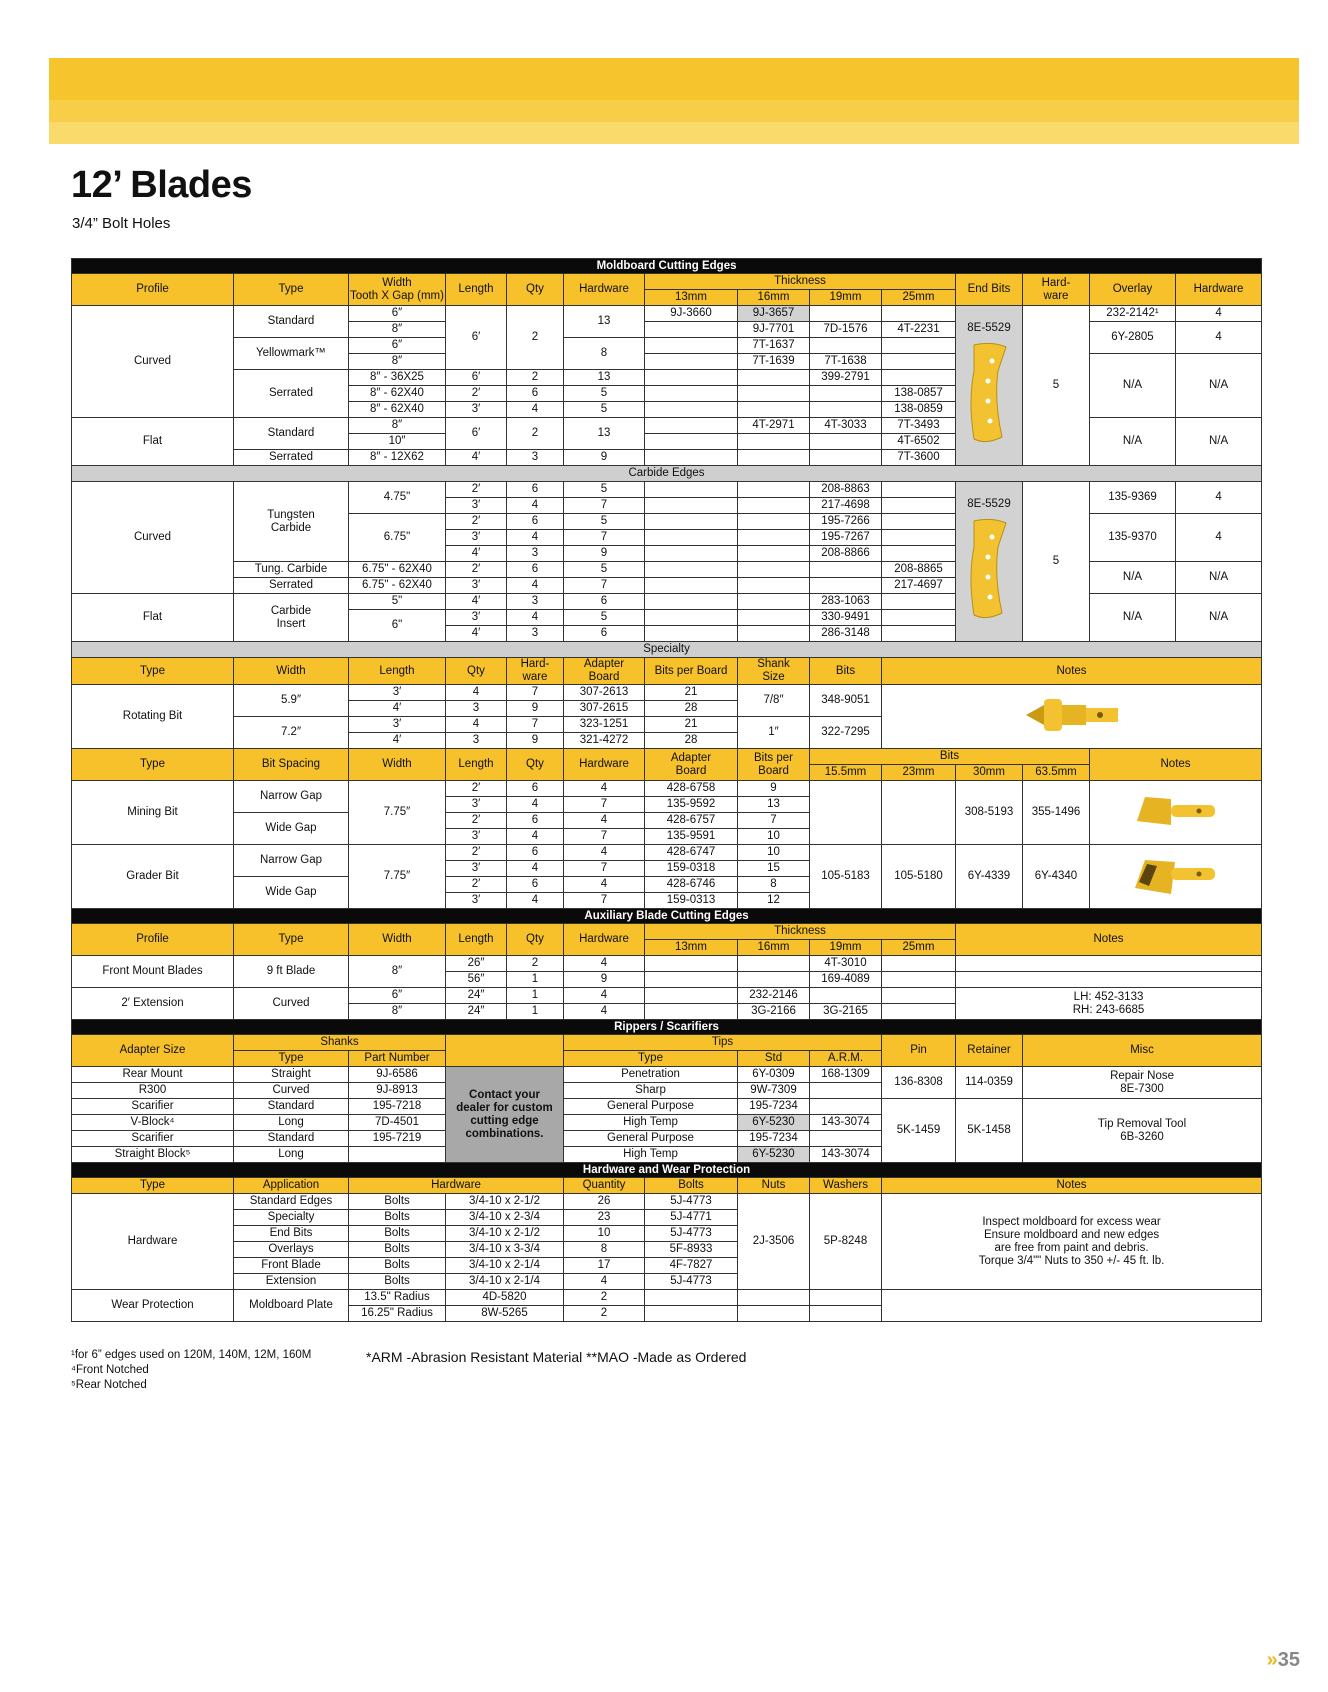  I want to click on cell-text: A.R.M., so click(845, 1058).